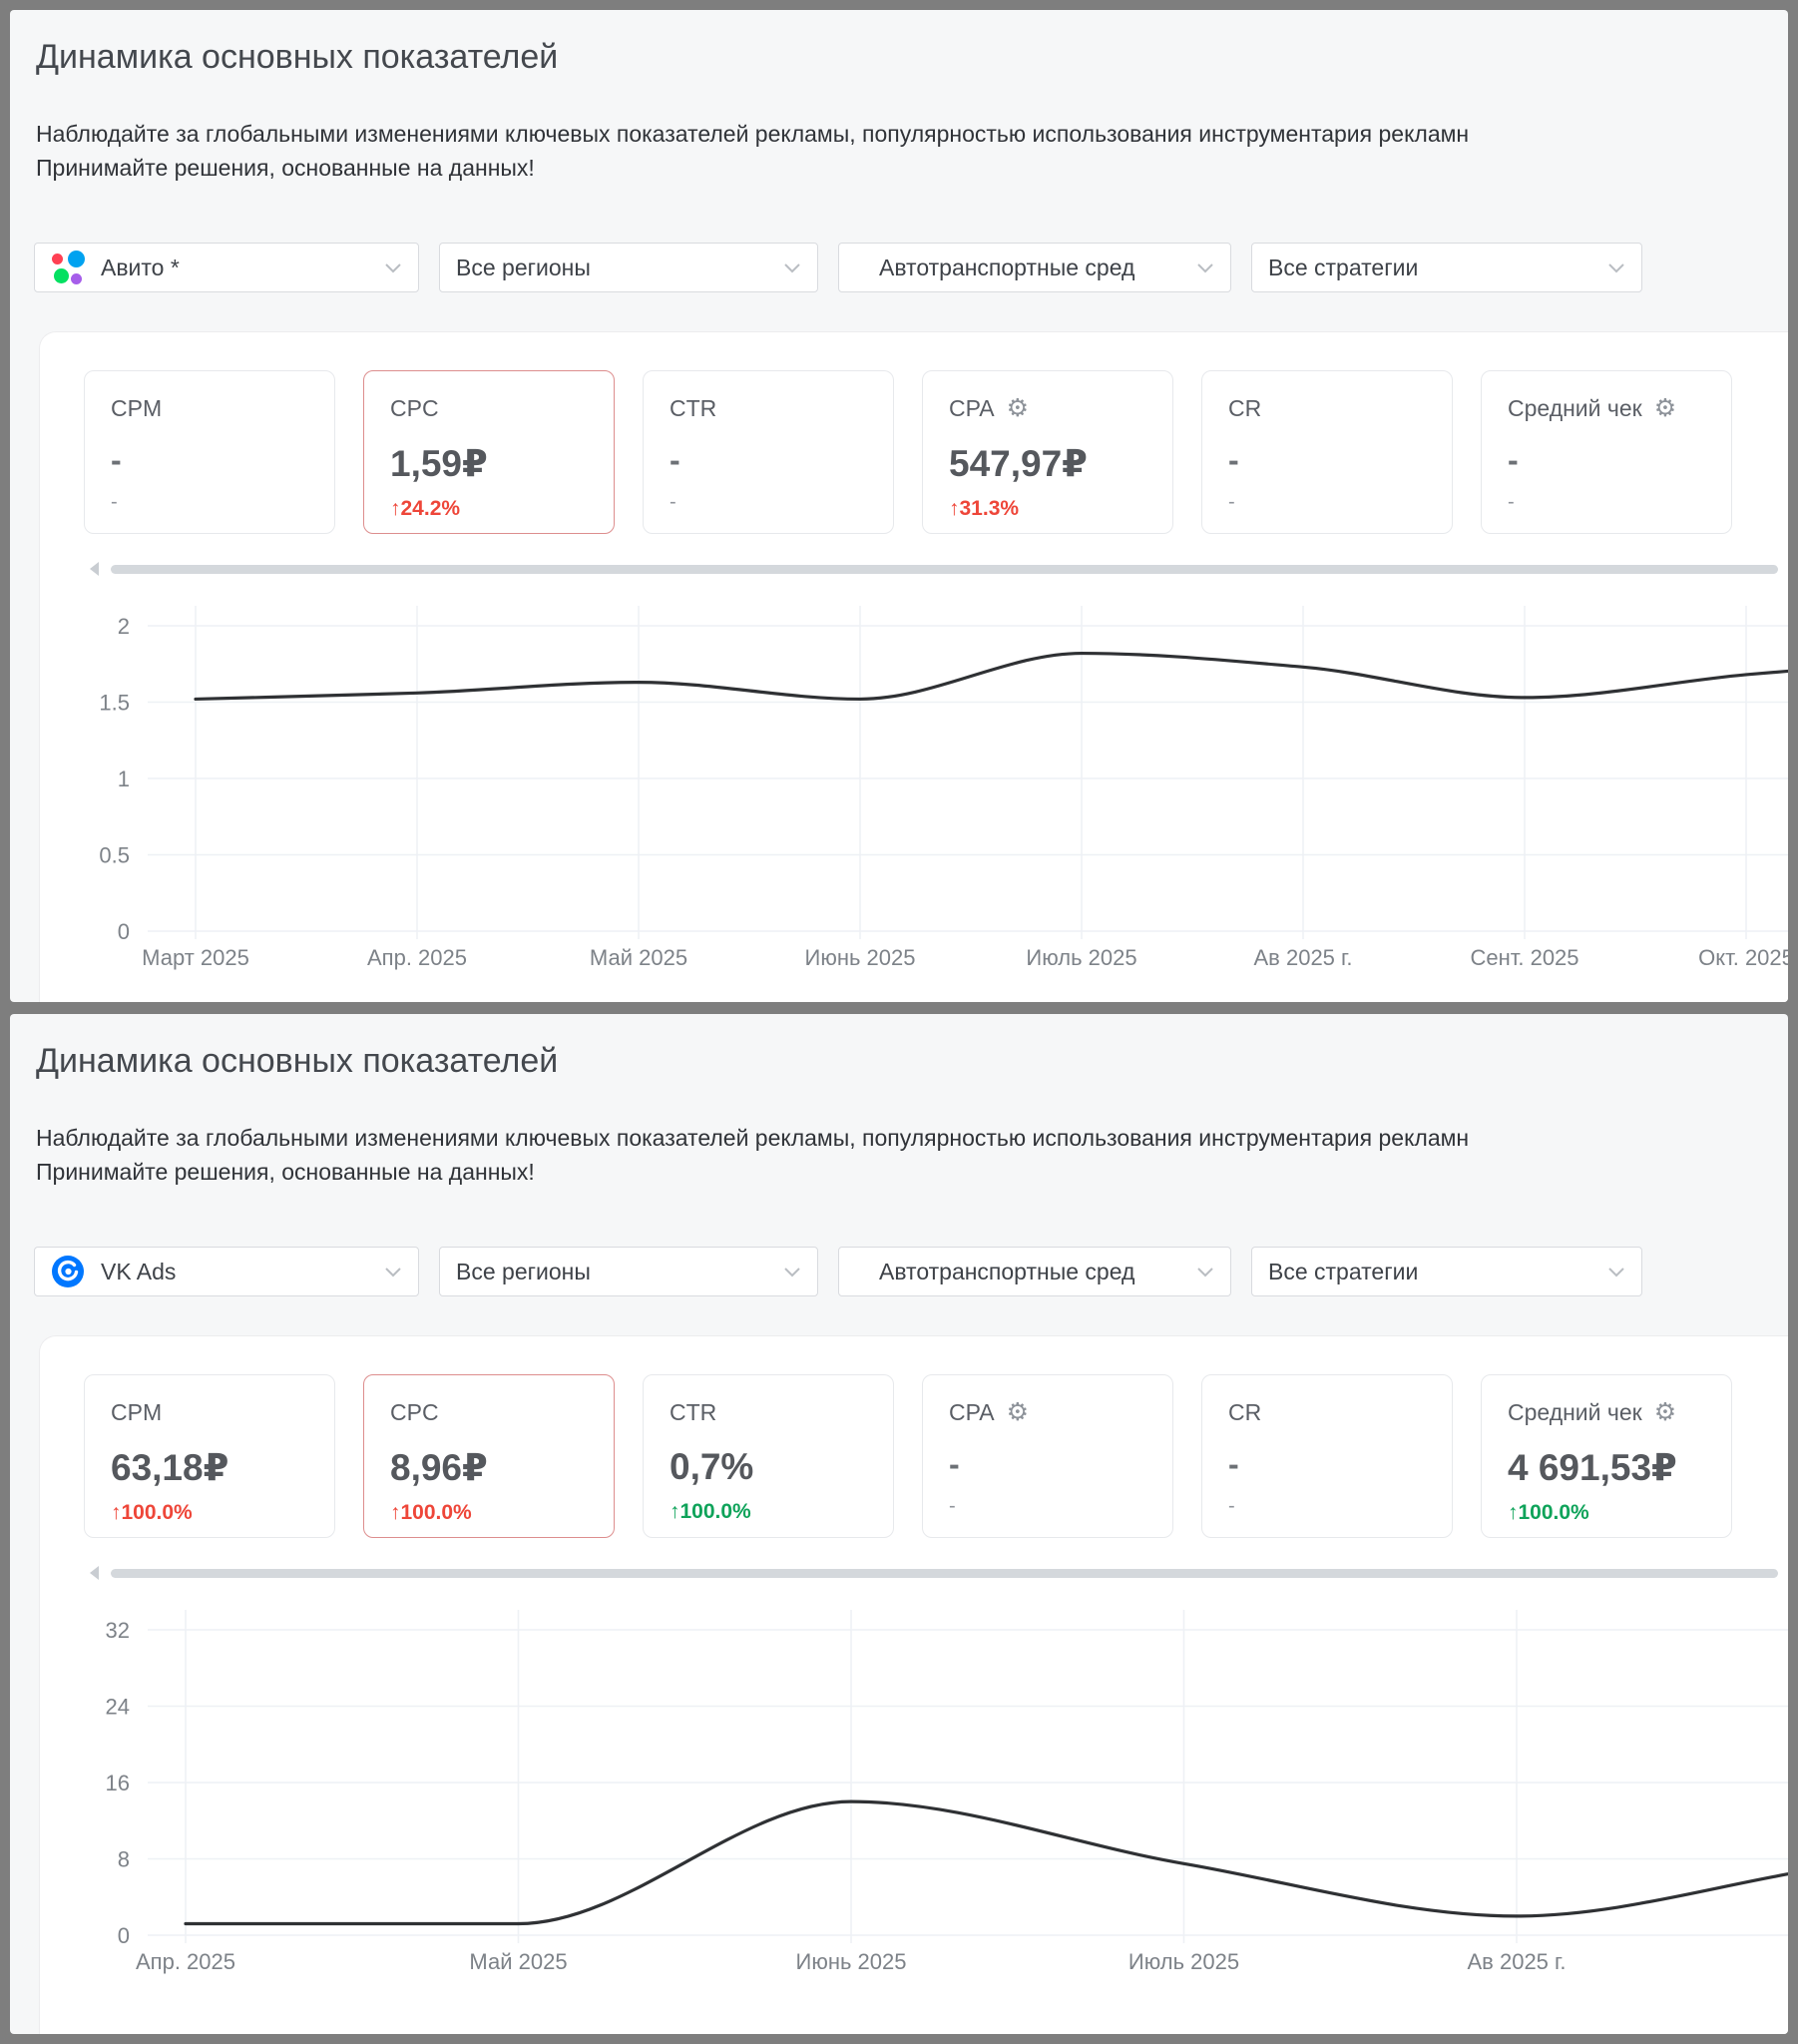 This screenshot has height=2044, width=1798. I want to click on metric-value: 1,59₽, so click(439, 463).